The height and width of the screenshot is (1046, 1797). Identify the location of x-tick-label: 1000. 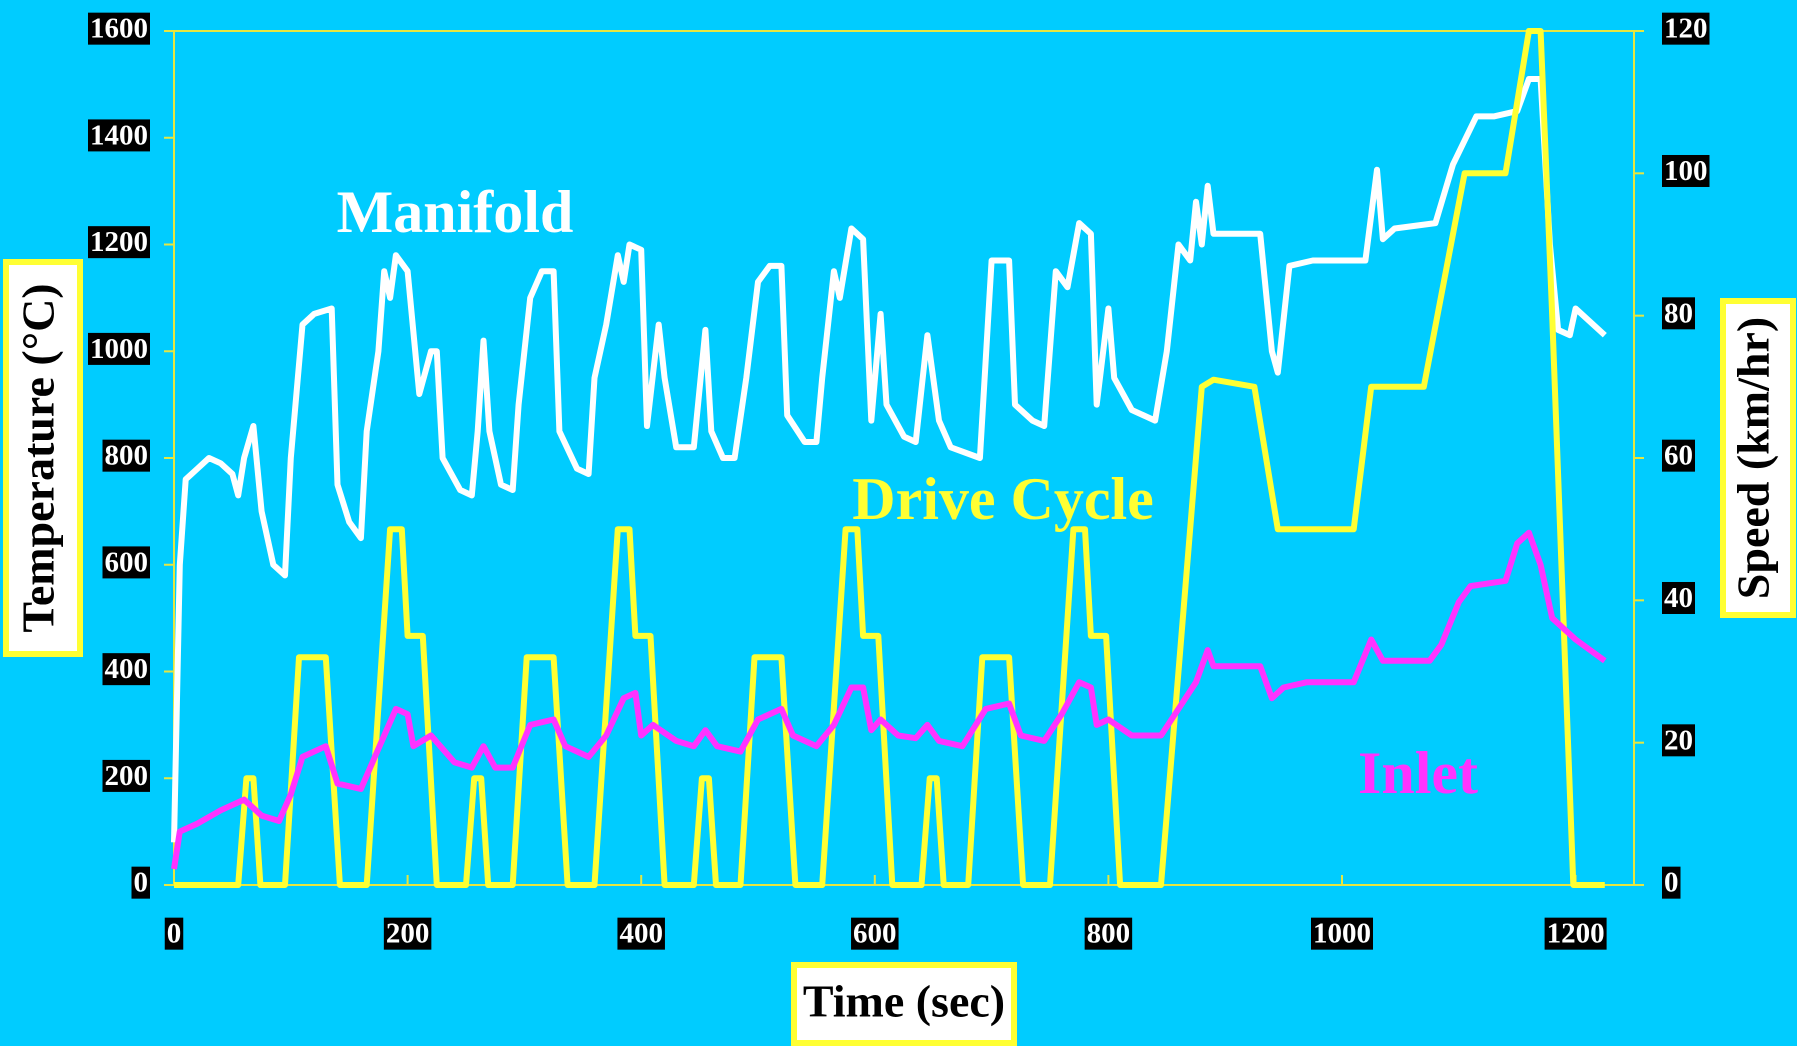
(1342, 934).